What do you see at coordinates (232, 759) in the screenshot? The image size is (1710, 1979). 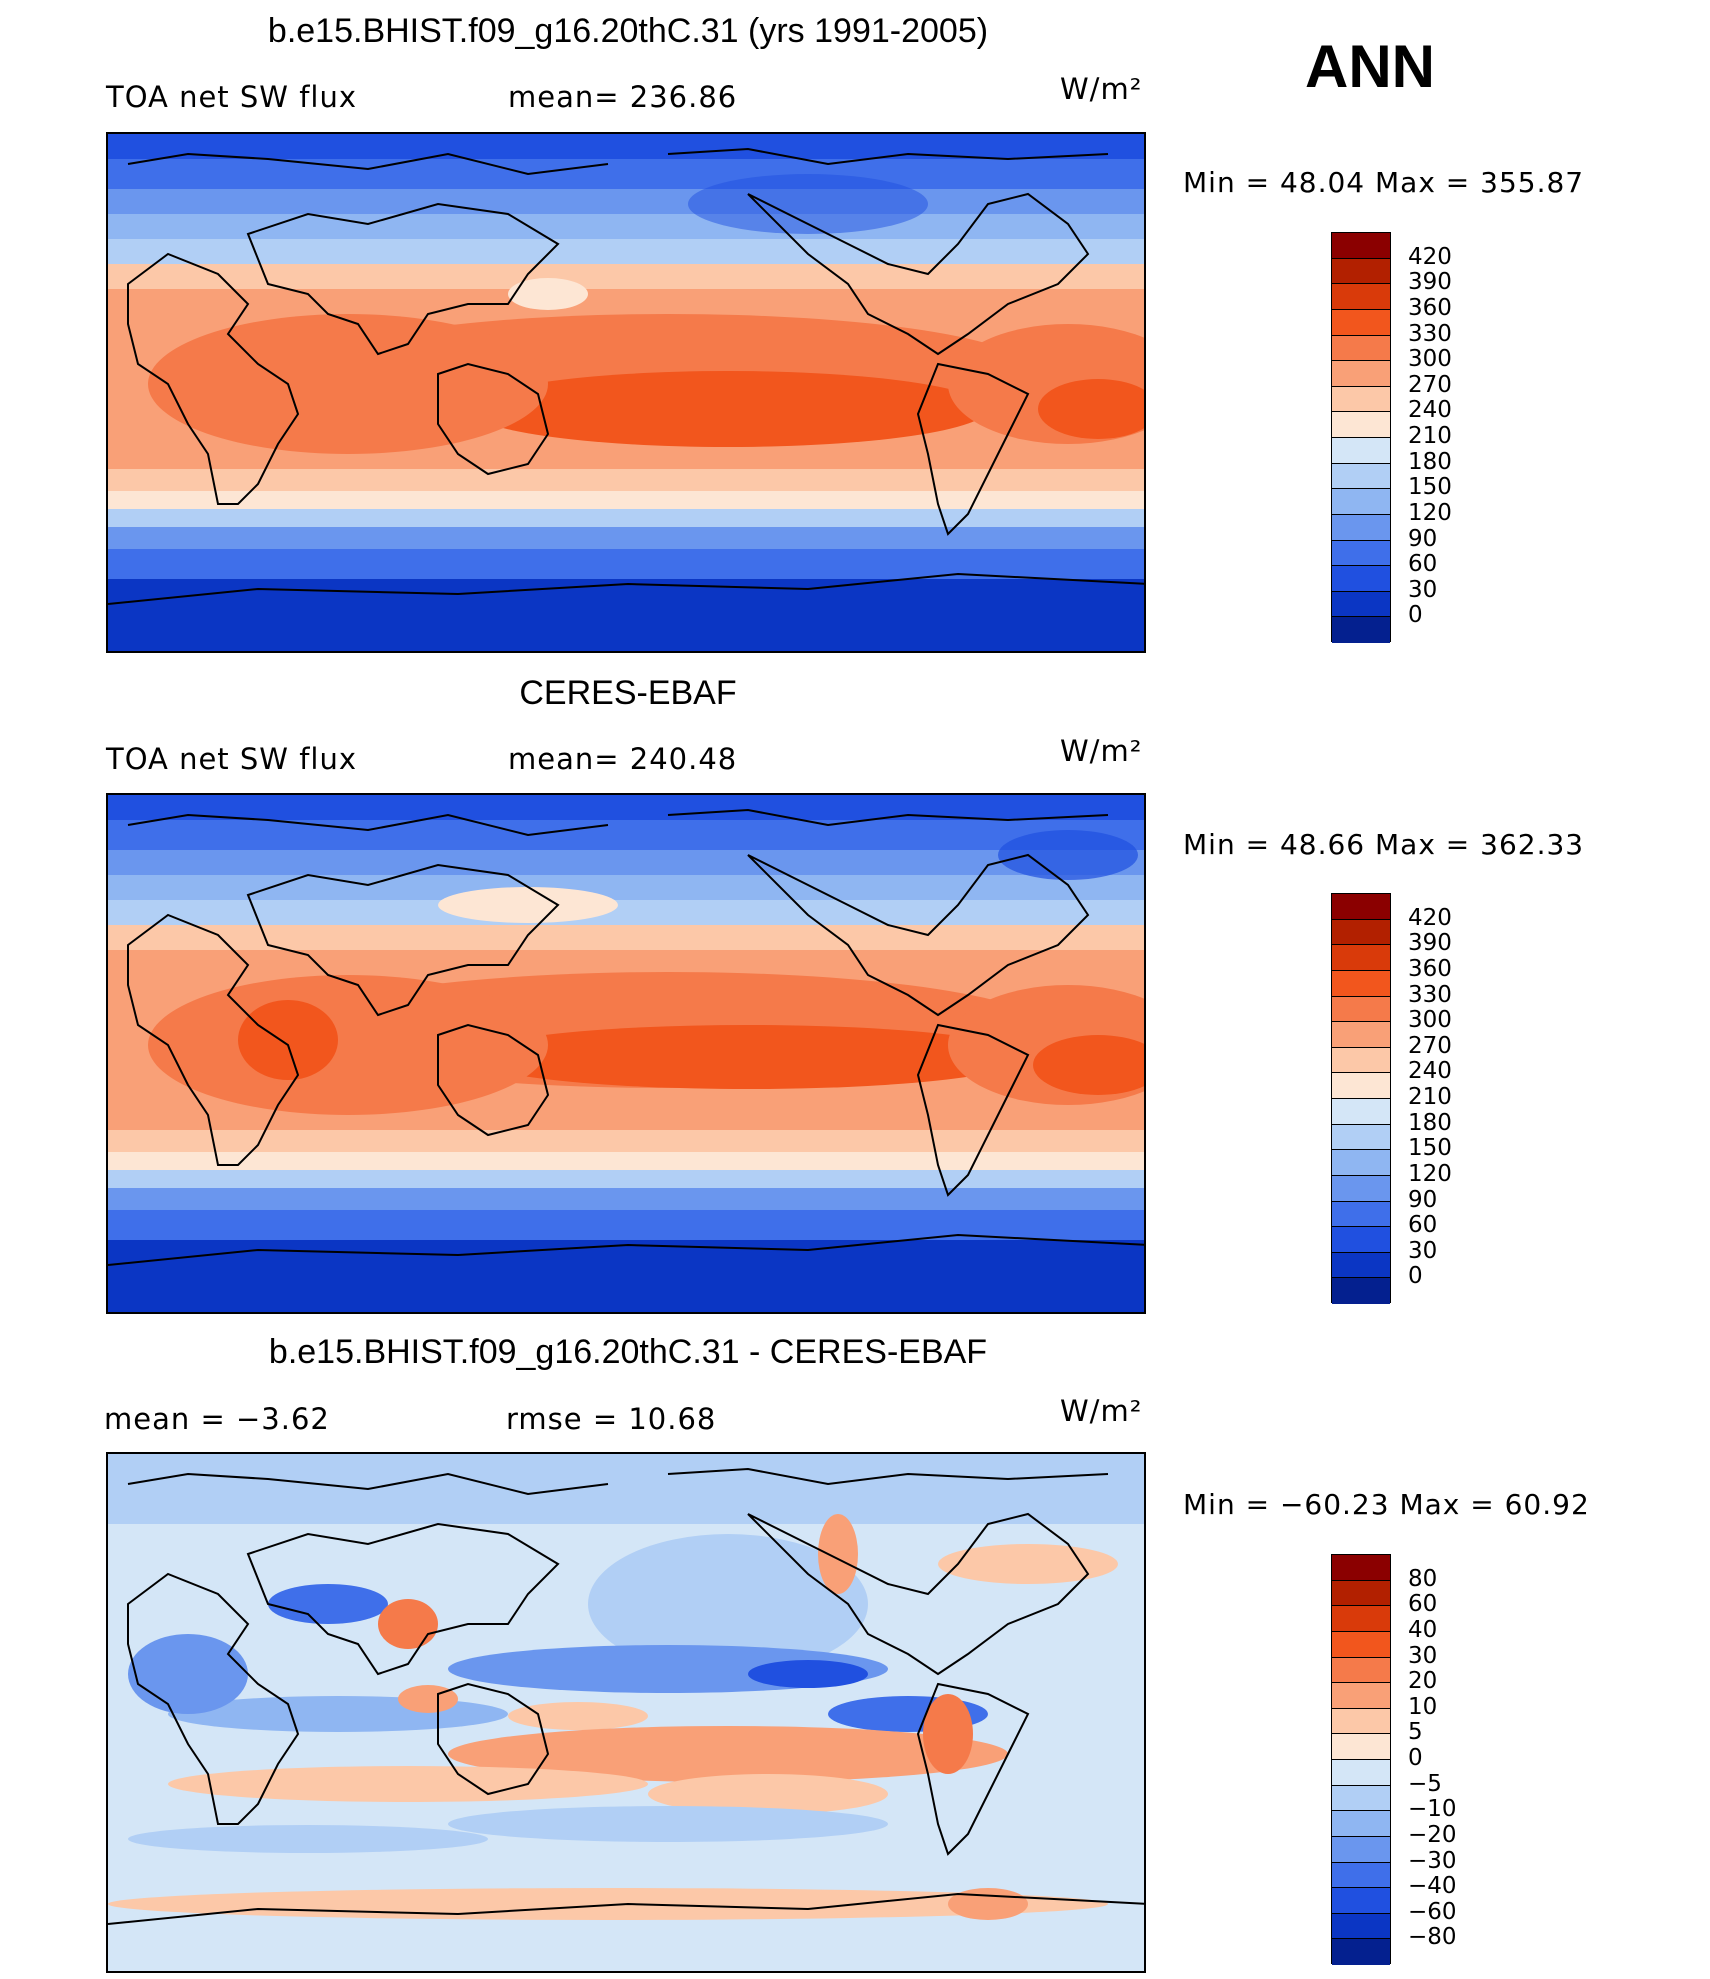 I see `panel-2-left-label: TOA net SW flux` at bounding box center [232, 759].